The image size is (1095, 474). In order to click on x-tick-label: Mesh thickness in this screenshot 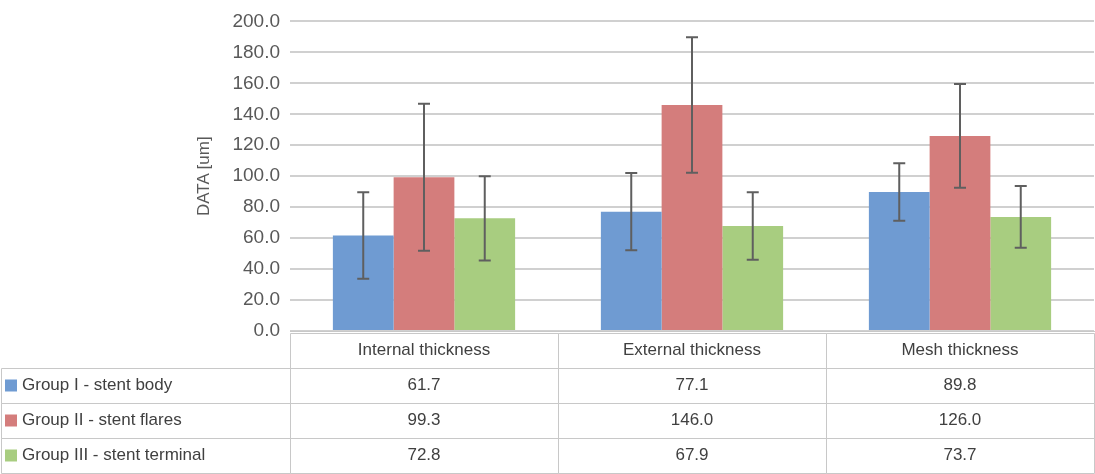, I will do `click(960, 350)`.